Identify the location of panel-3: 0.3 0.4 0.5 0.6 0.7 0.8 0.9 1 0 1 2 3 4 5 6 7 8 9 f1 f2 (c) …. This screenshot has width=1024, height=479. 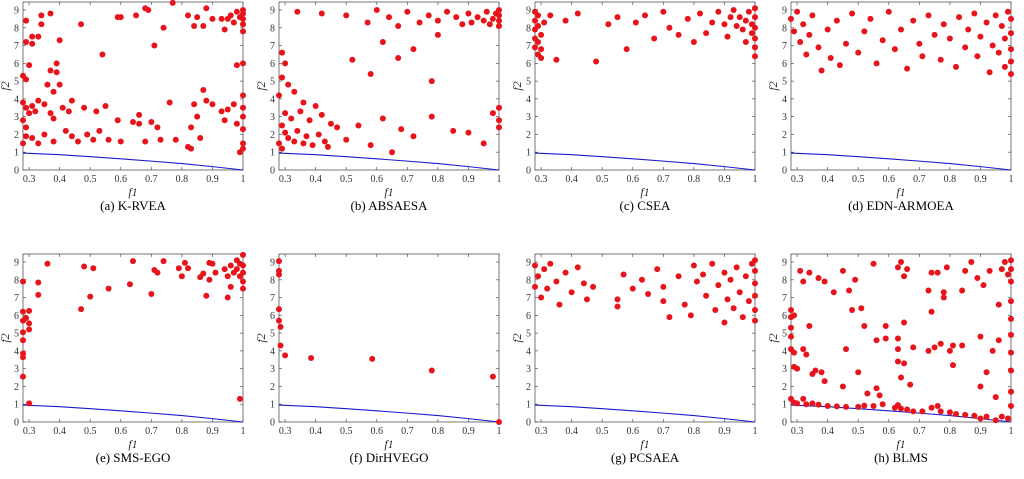
(634, 107).